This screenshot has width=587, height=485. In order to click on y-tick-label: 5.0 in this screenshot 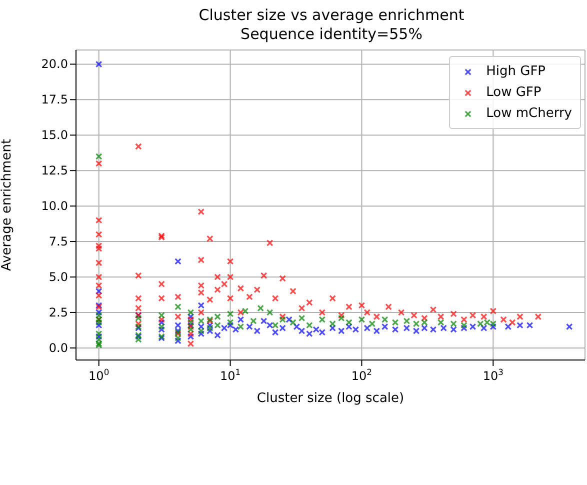, I will do `click(58, 277)`.